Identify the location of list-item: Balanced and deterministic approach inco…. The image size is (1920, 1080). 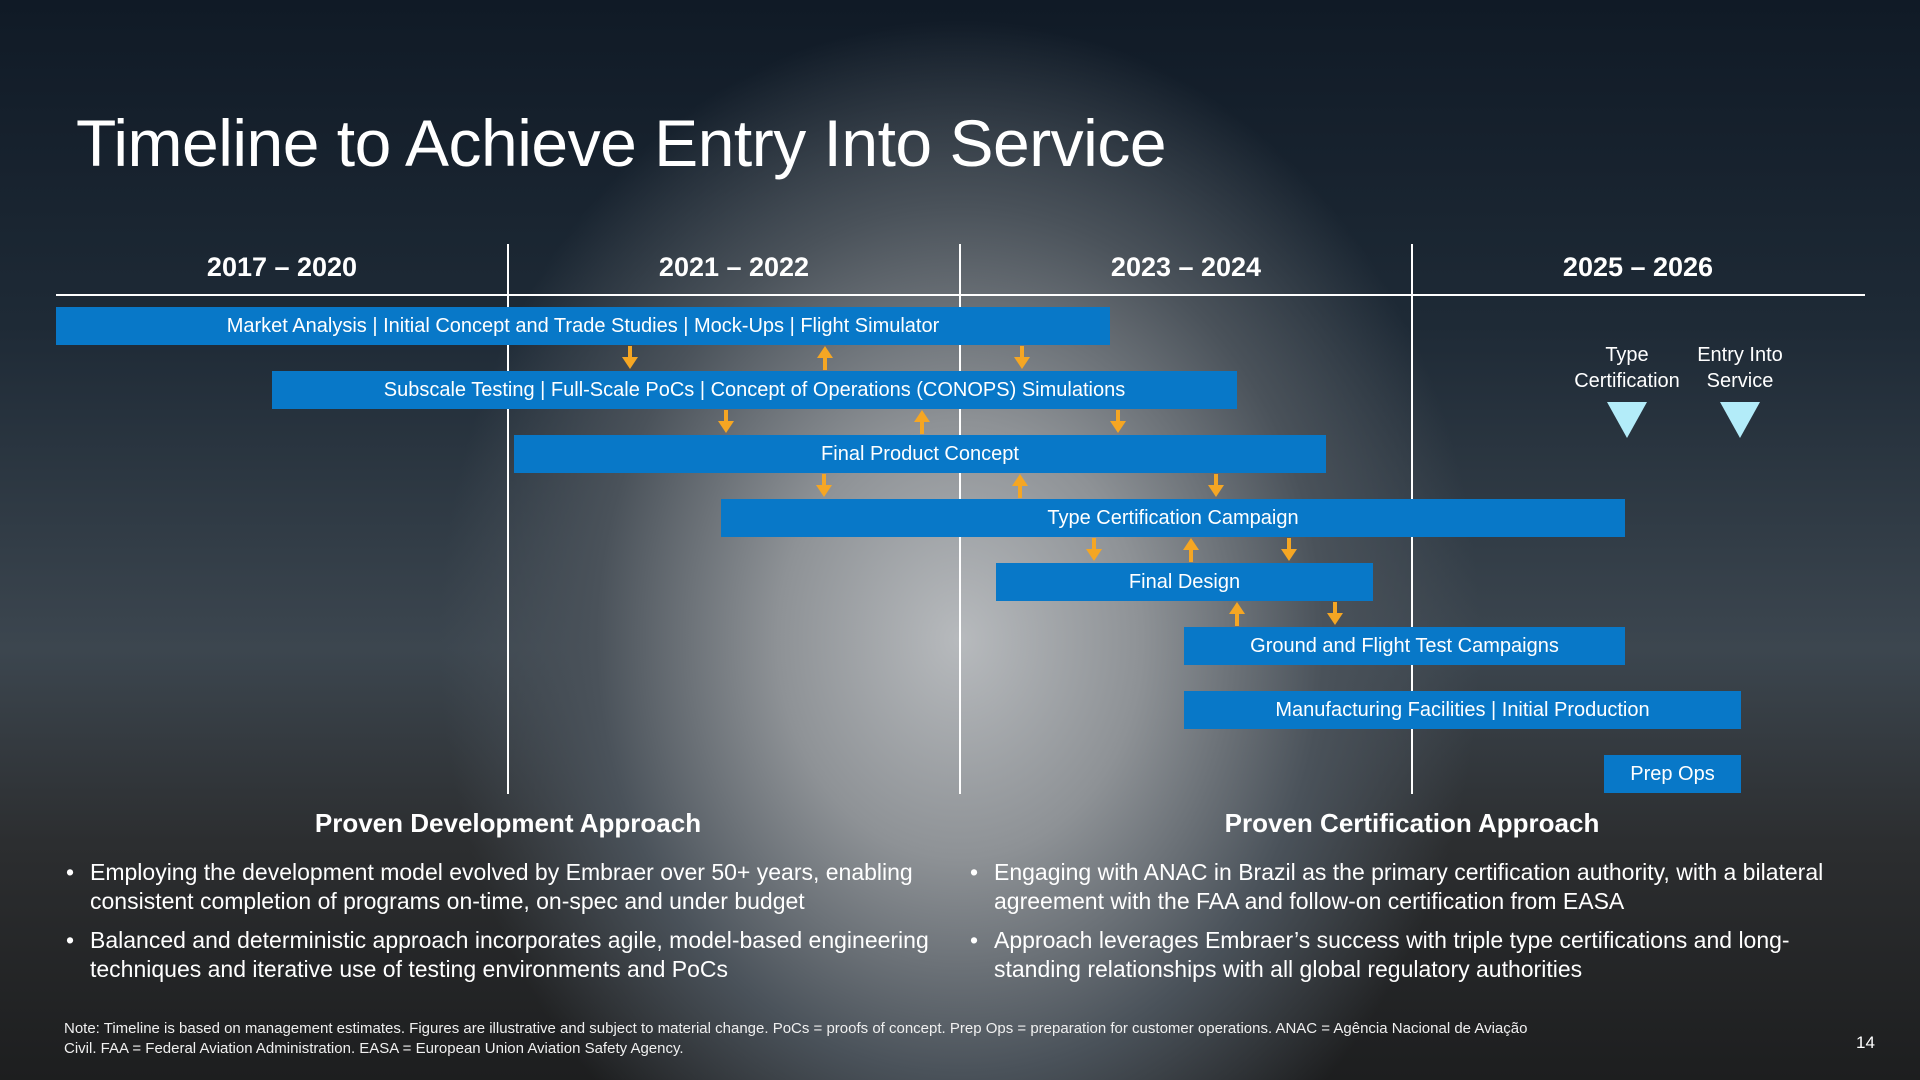
(509, 955).